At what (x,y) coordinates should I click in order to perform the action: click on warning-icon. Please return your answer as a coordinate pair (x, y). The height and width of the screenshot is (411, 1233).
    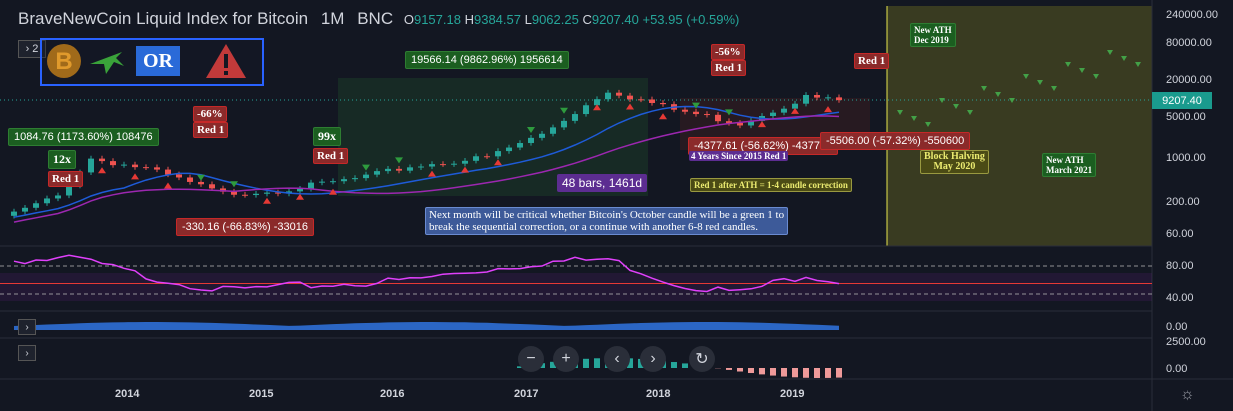
    Looking at the image, I should click on (226, 61).